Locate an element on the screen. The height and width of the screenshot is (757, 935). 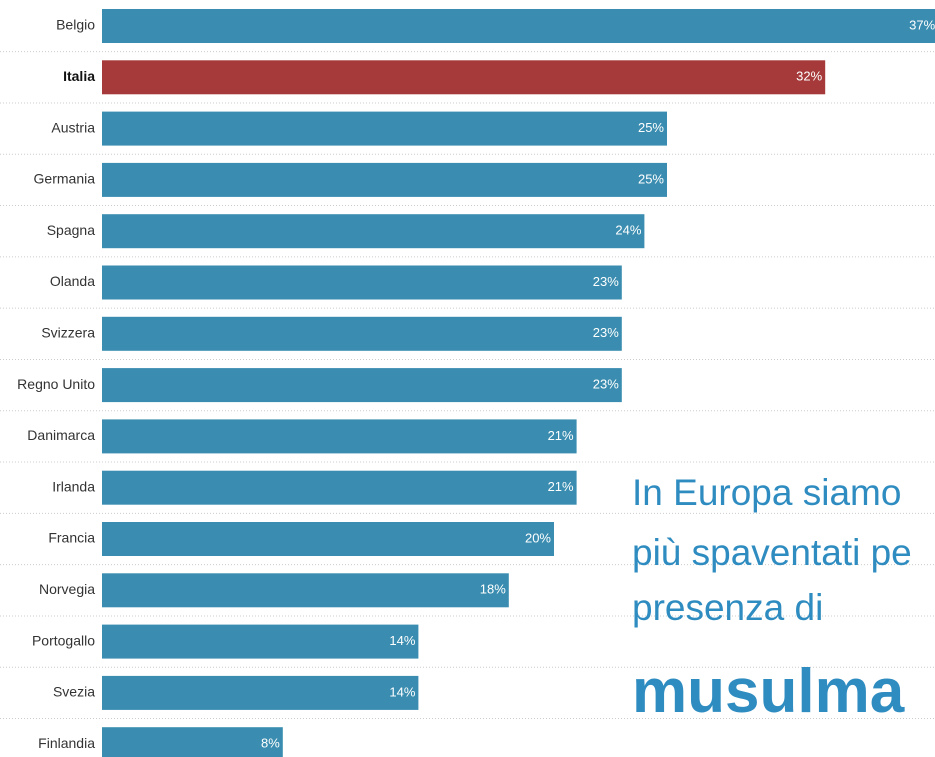
category-label: Svezia is located at coordinates (74, 692).